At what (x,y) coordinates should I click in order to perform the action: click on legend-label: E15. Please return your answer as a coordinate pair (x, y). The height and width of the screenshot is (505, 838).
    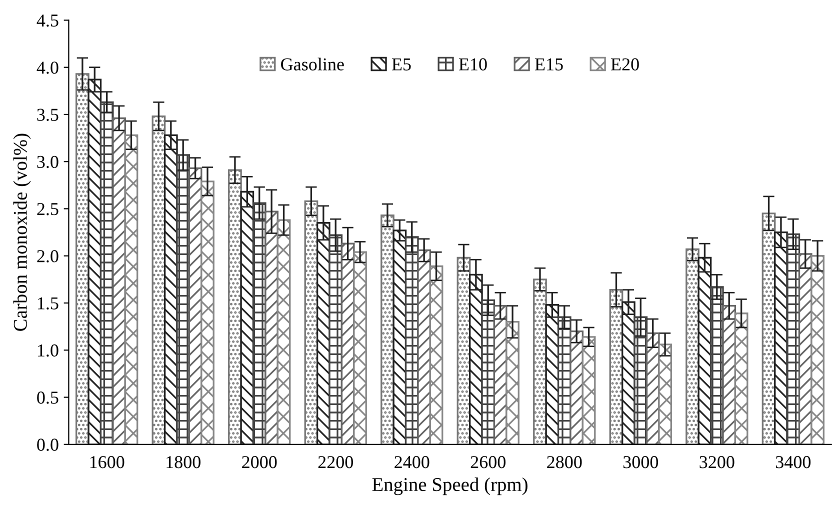
    Looking at the image, I should click on (548, 64).